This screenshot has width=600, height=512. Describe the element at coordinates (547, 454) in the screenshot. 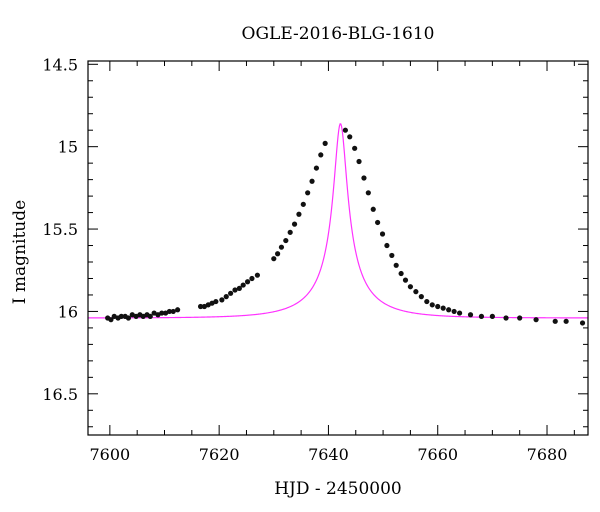

I see `x-tick-label: 7680` at that location.